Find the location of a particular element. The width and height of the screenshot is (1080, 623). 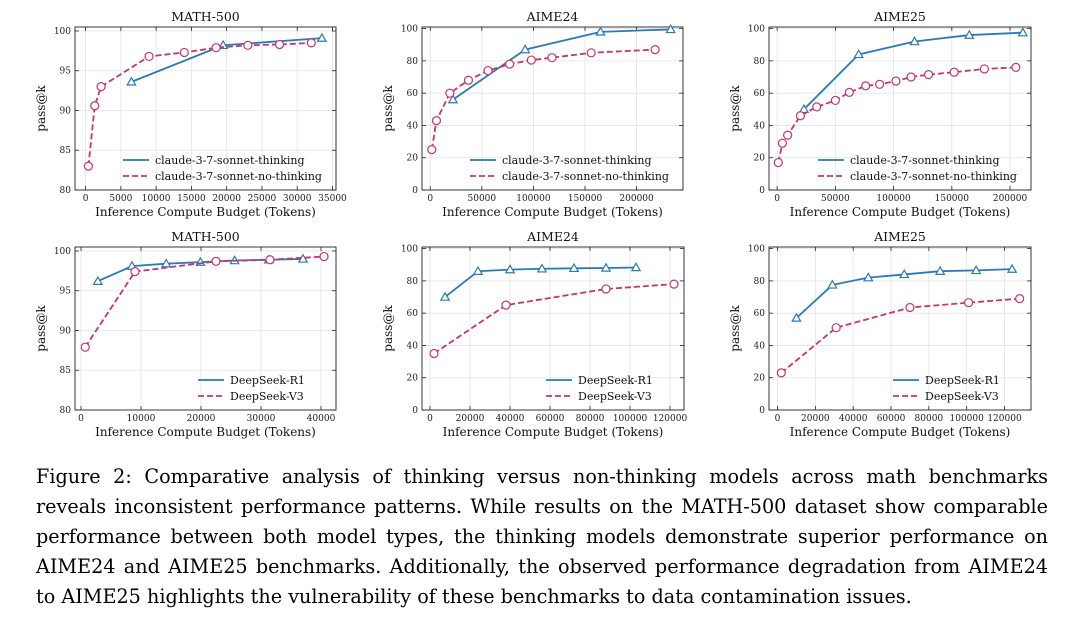

x-tick-label: 15000 is located at coordinates (191, 199).